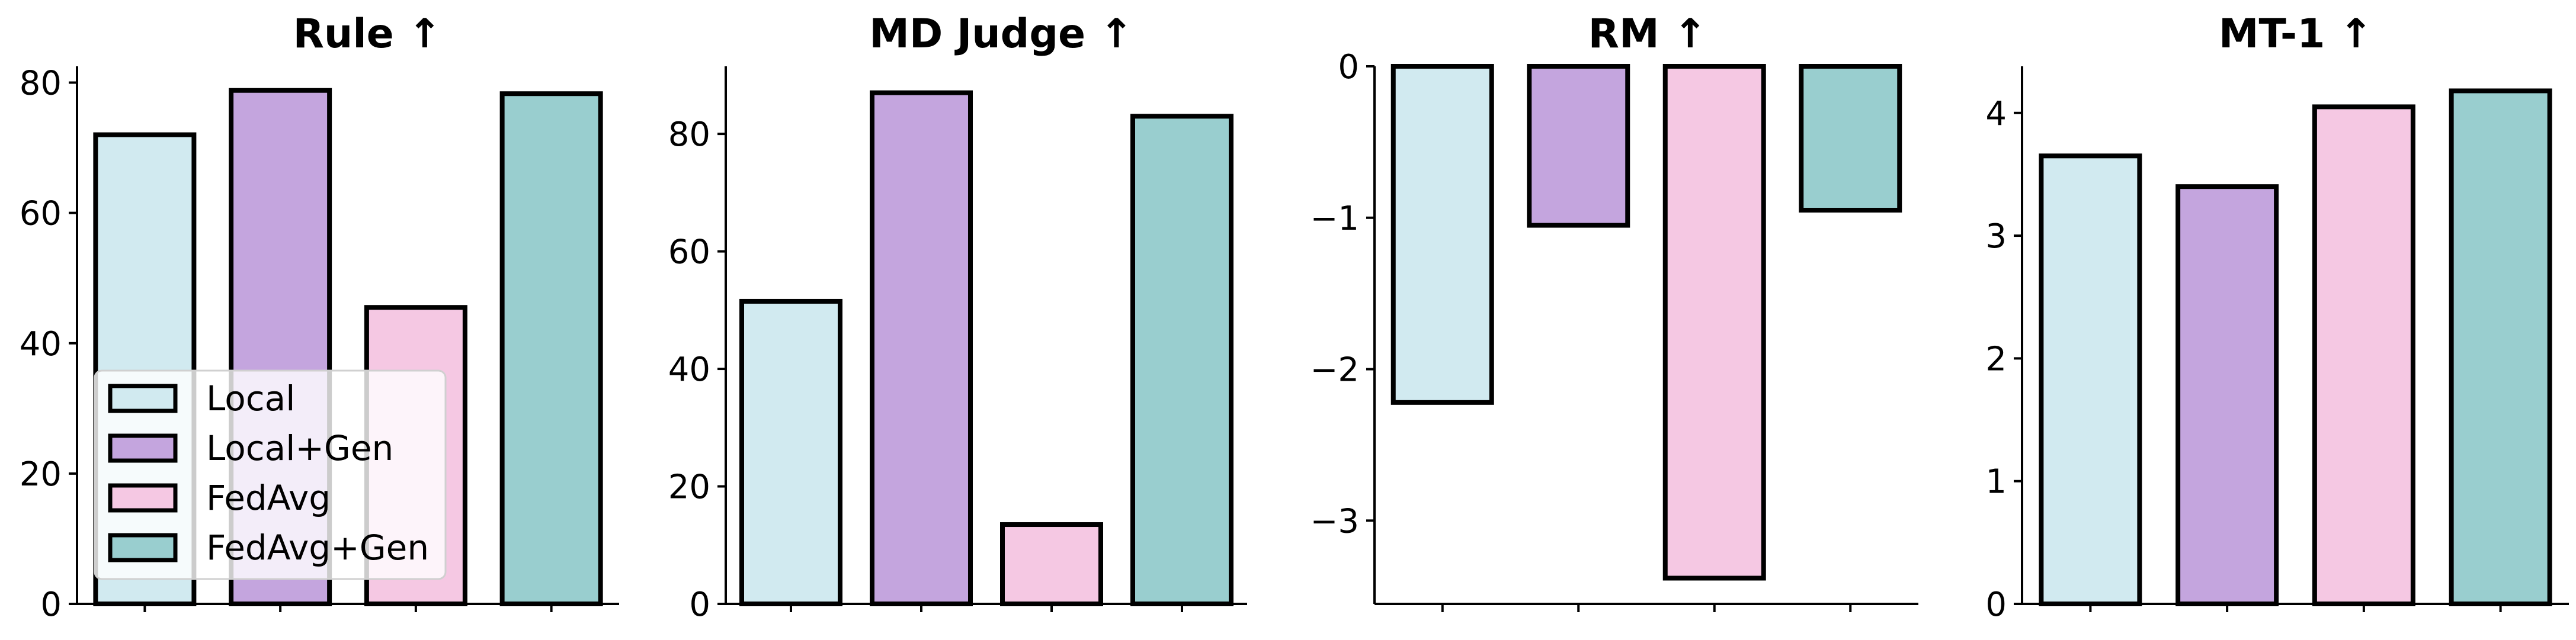 Image resolution: width=2576 pixels, height=640 pixels. Describe the element at coordinates (251, 398) in the screenshot. I see `legend-label: Local` at that location.